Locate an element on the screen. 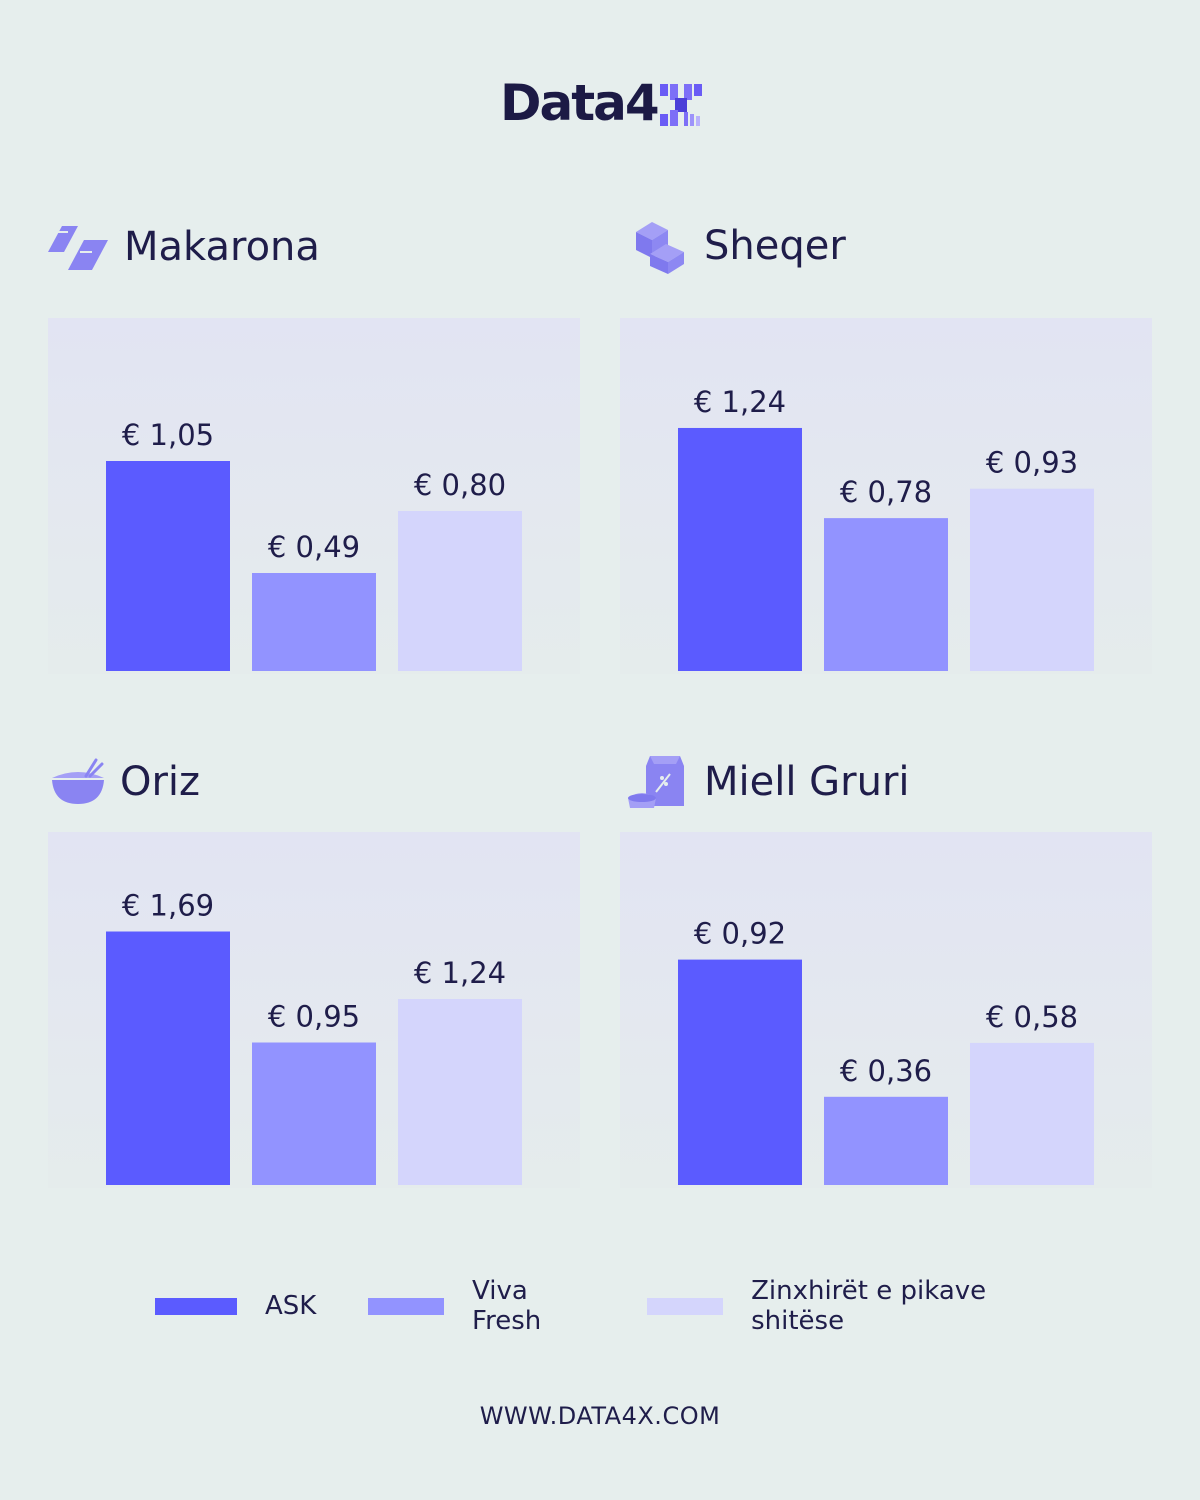 This screenshot has width=1200, height=1500. bar-chart-svg: € 1,69 € 0,95 € 1,24 is located at coordinates (314, 1037).